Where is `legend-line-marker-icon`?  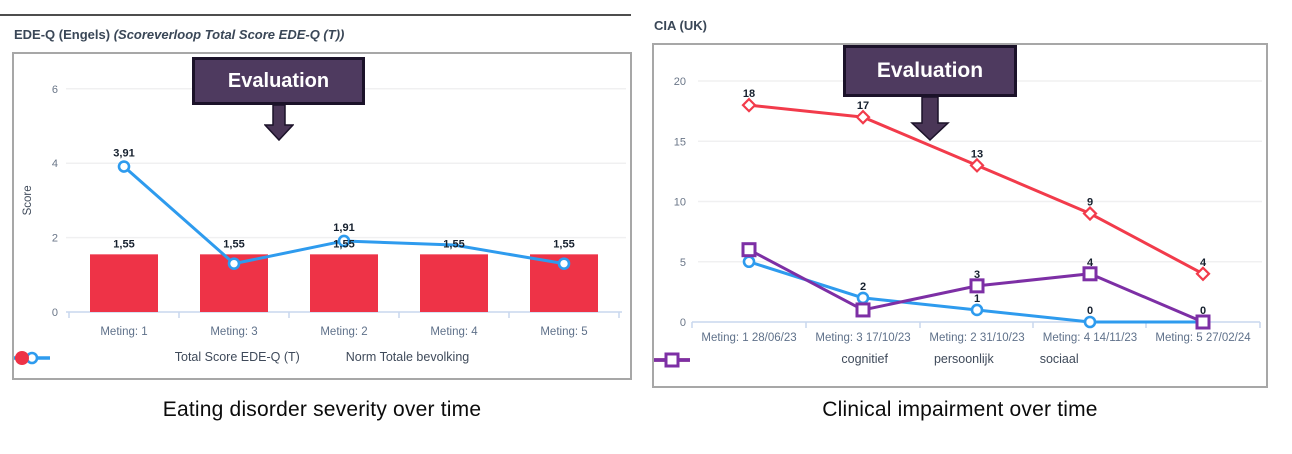
legend-line-marker-icon is located at coordinates (672, 360).